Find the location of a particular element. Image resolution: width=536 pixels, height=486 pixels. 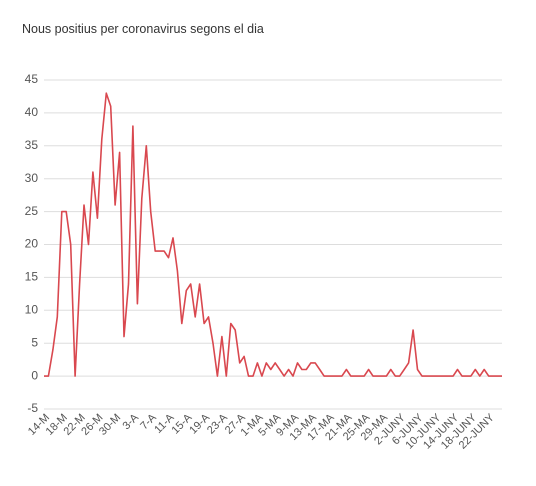

y-tick-label: 15 is located at coordinates (32, 277).